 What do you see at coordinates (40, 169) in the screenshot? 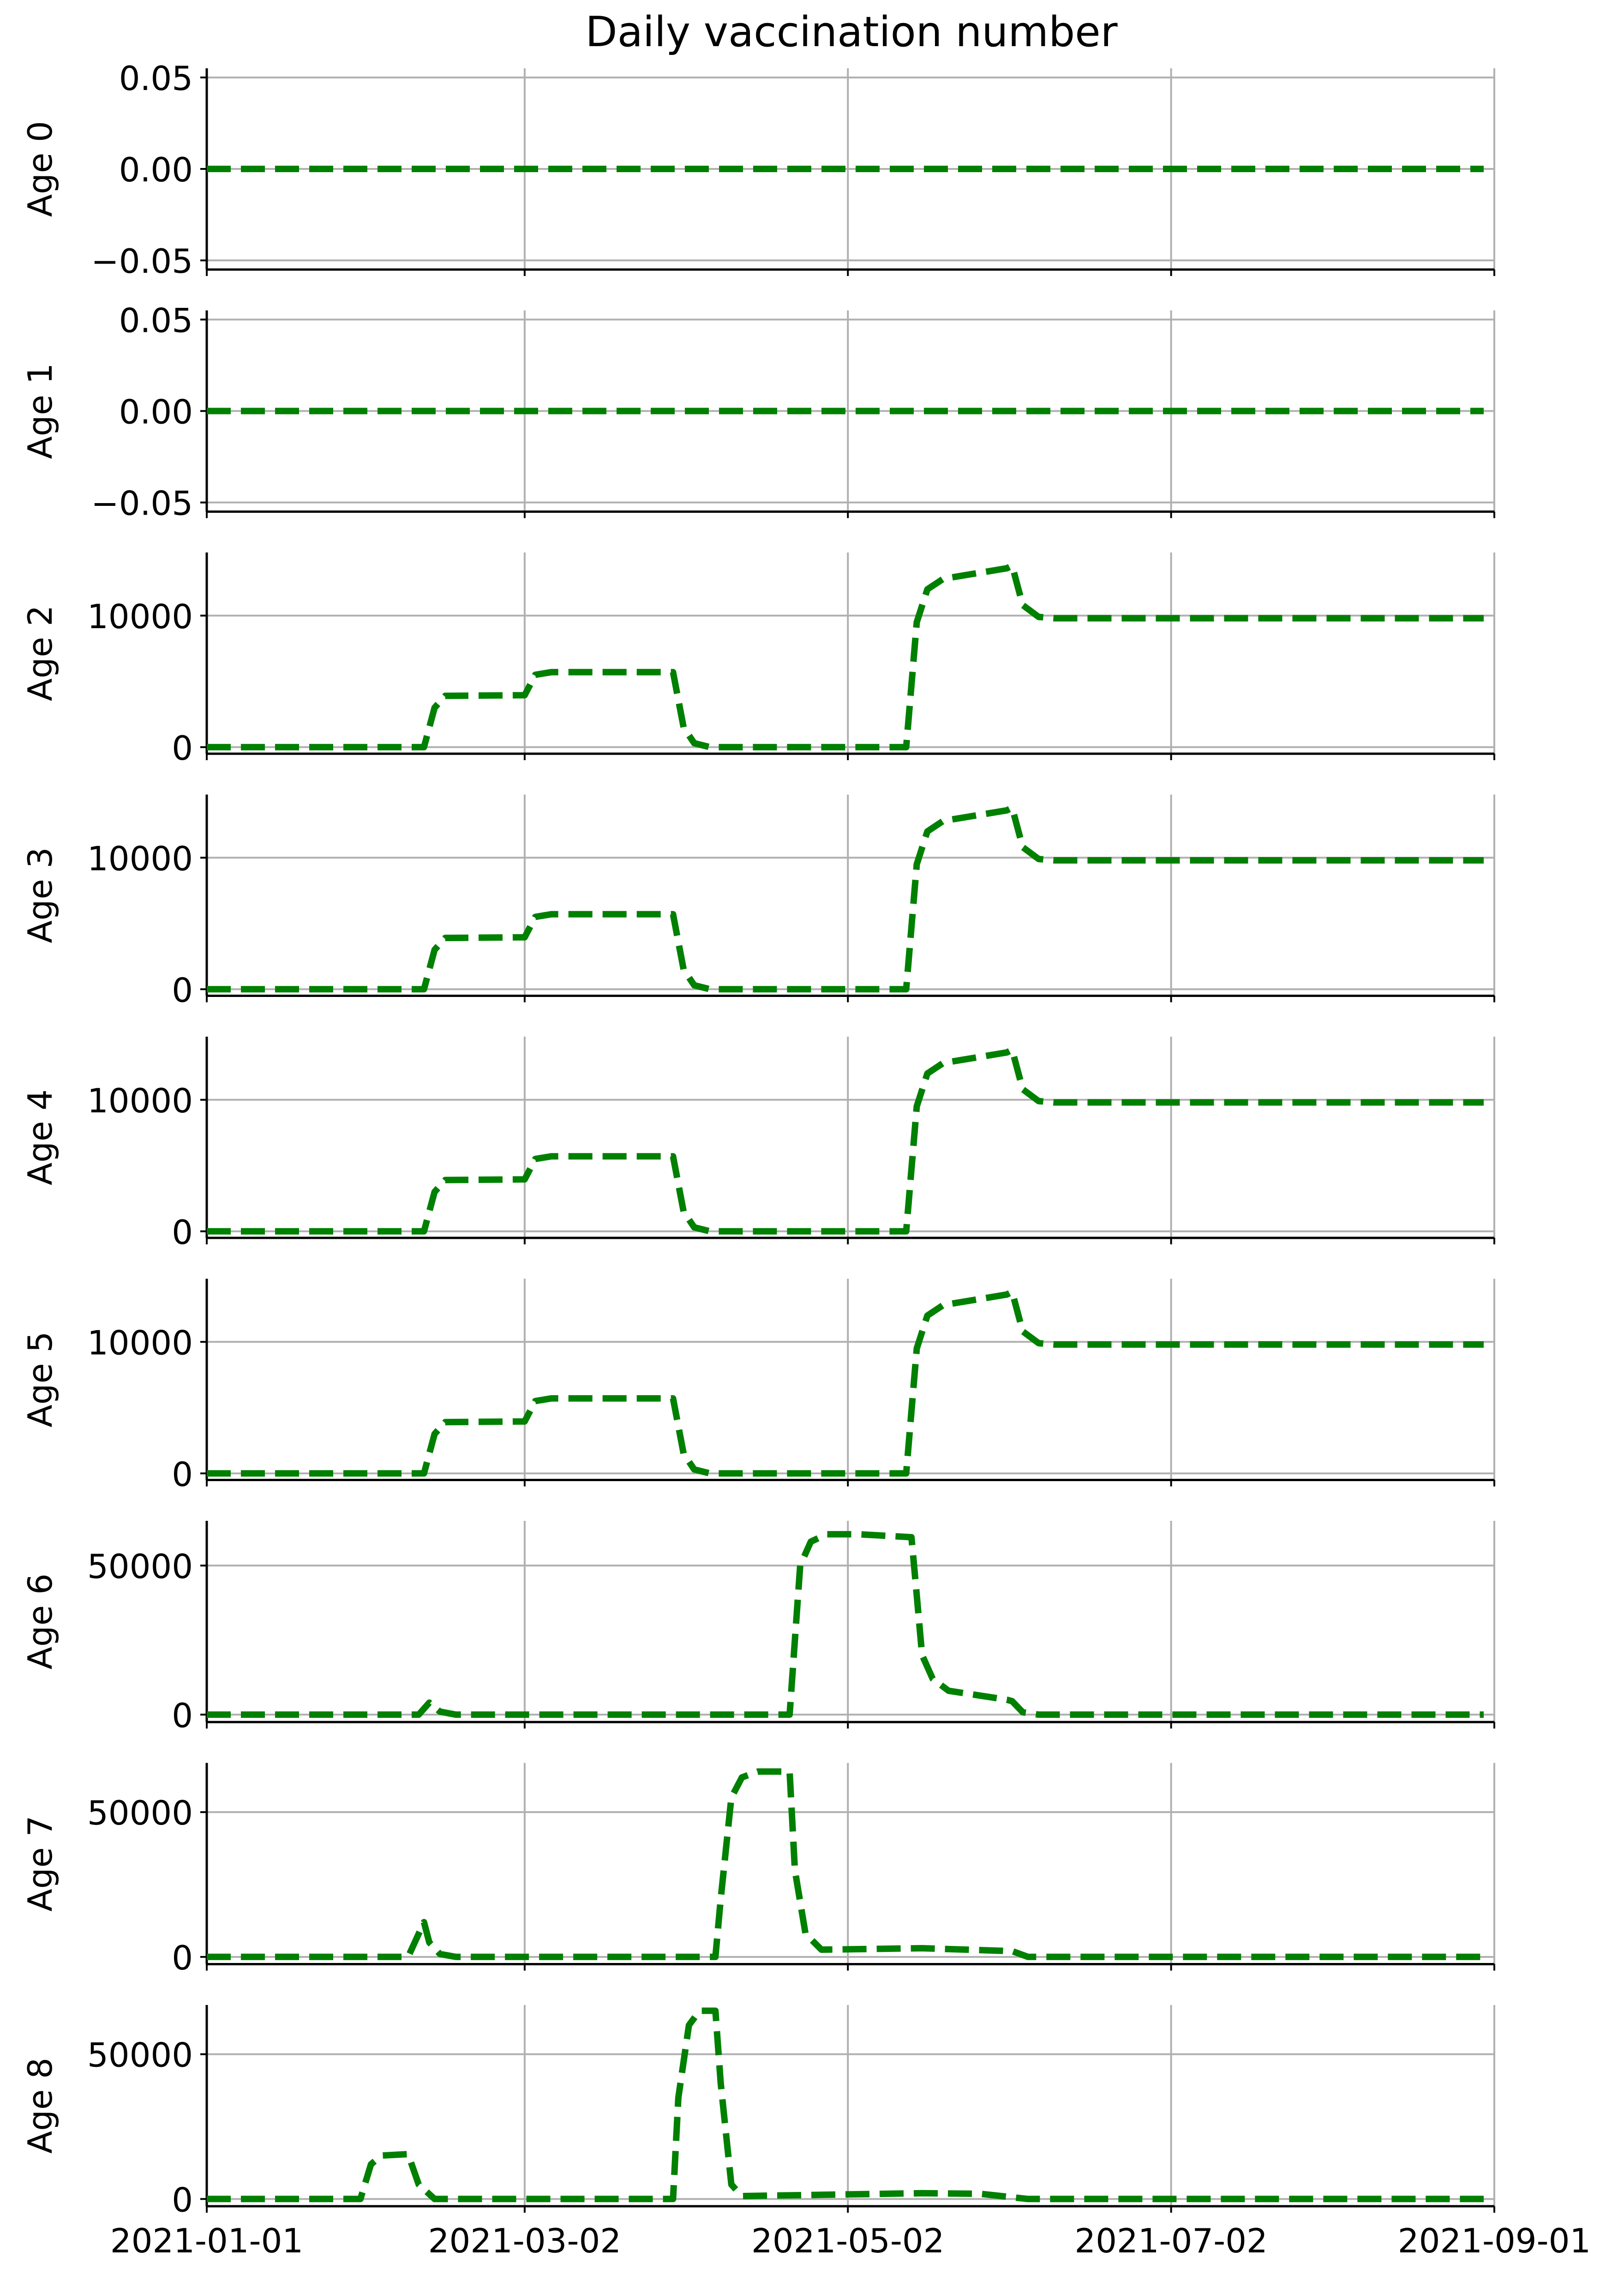
I see `y-axis-label: Age 0` at bounding box center [40, 169].